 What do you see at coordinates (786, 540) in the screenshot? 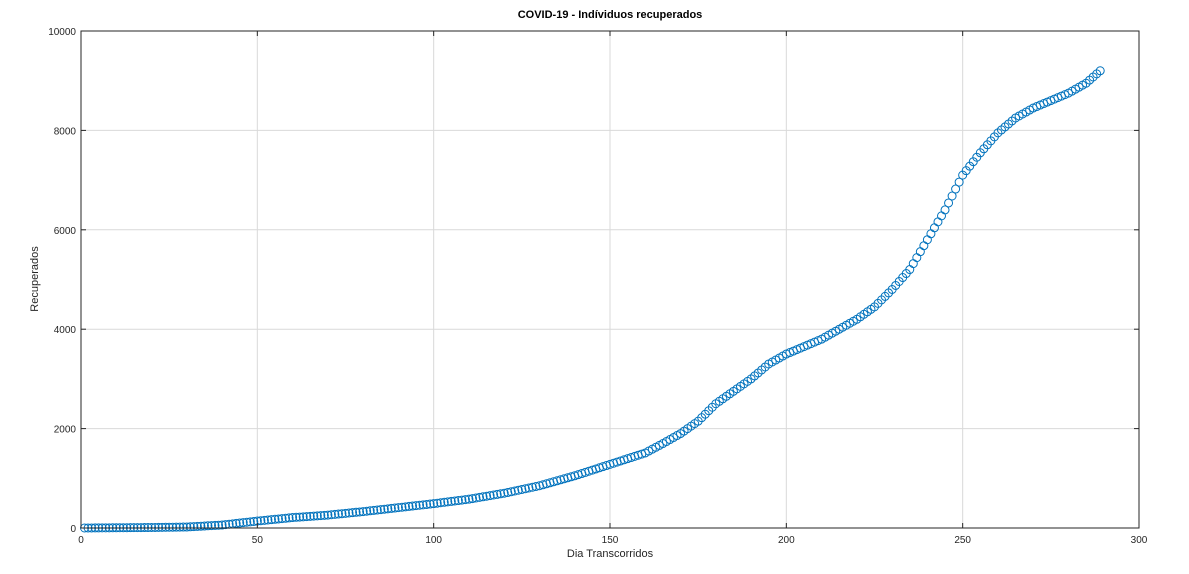
I see `x-tick-label: 200` at bounding box center [786, 540].